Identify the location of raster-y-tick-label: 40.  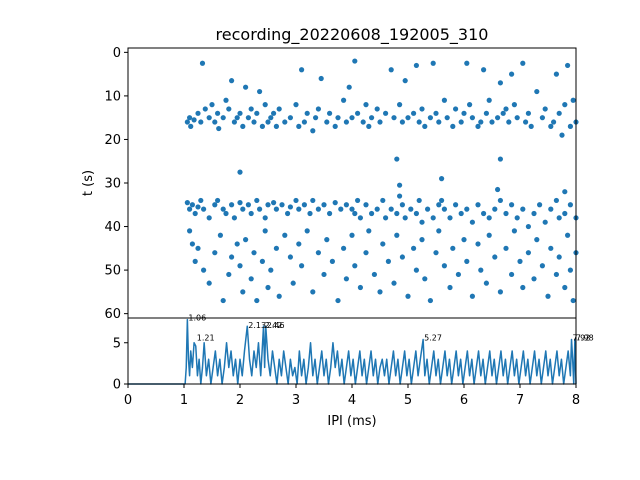
(112, 227).